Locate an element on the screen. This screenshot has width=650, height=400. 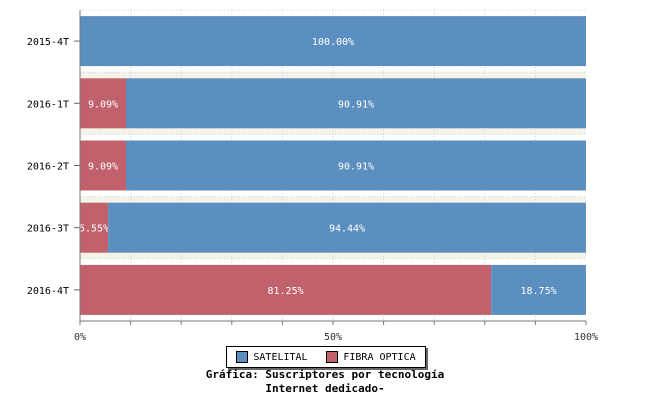
category-label: 2016-1T is located at coordinates (48, 104).